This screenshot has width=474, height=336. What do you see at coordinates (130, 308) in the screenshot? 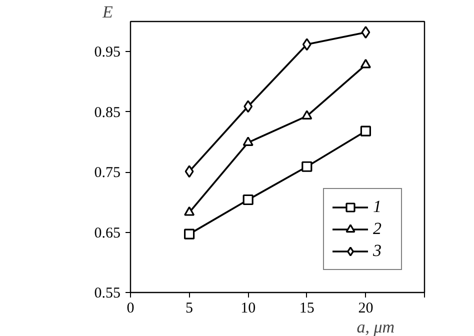
I see `x-tick-label: 0` at bounding box center [130, 308].